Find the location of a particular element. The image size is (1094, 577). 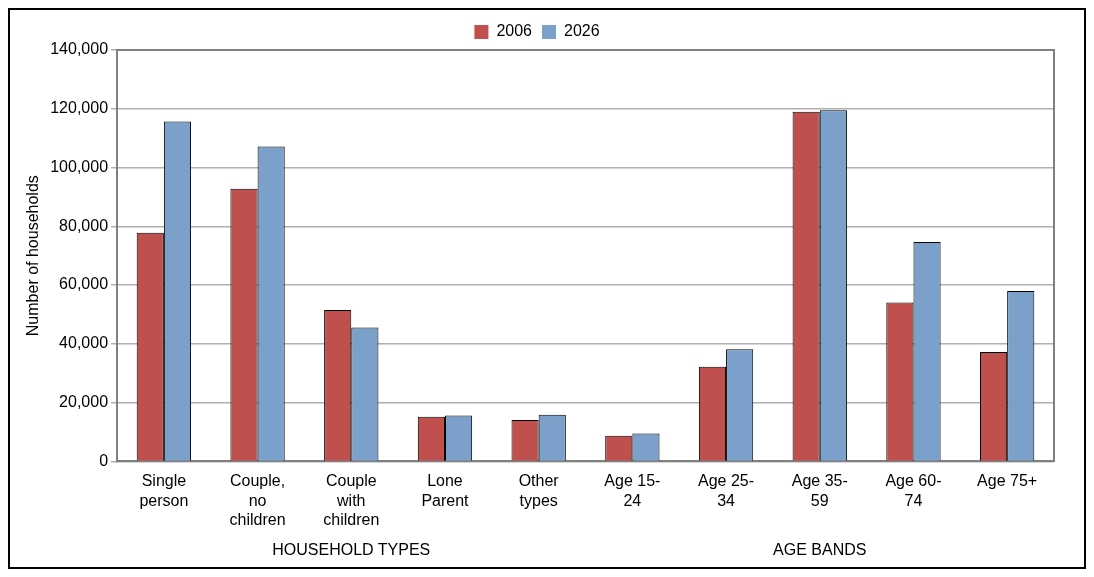

y-tick-label: 0 is located at coordinates (104, 460).